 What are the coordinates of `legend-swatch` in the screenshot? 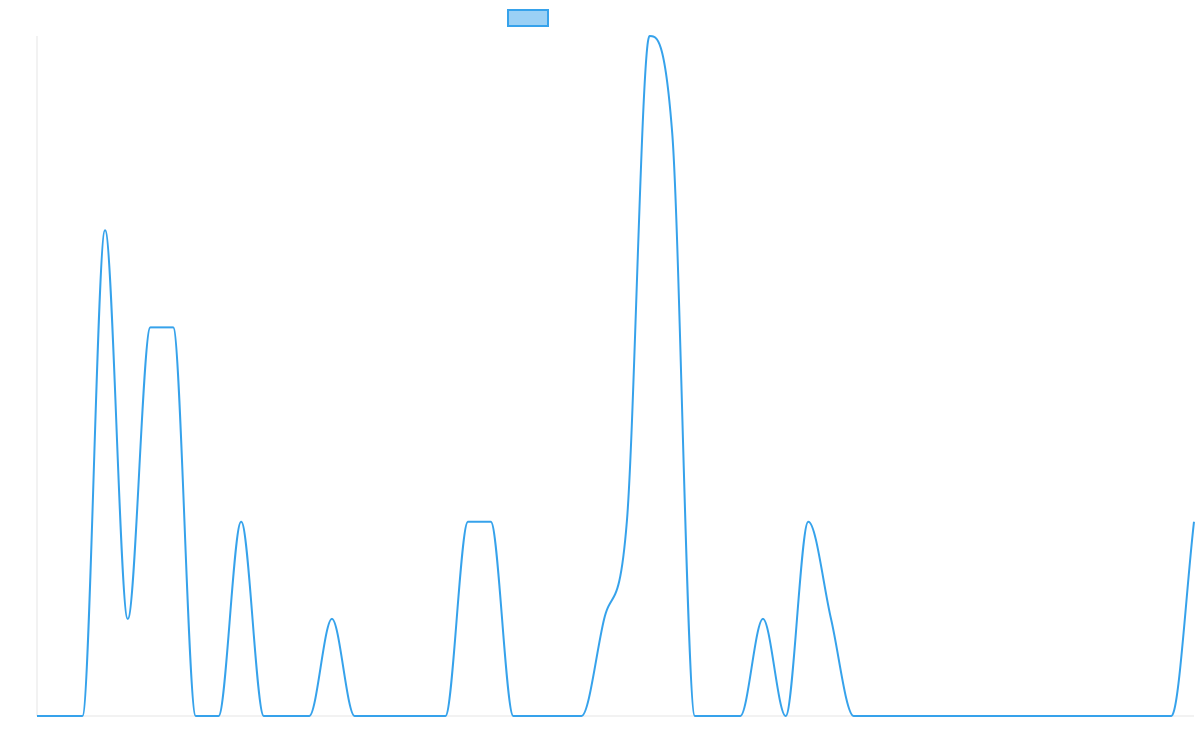 It's located at (528, 18).